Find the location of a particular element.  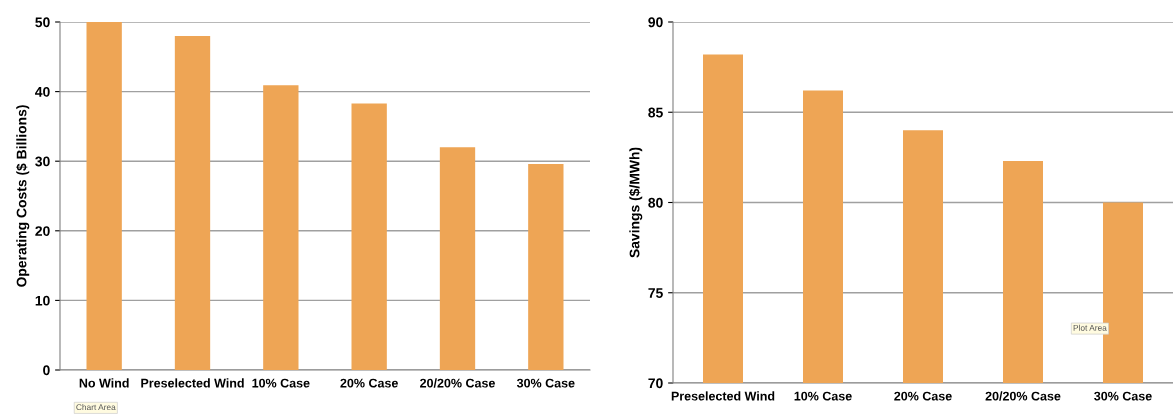

y-tick-label: 50 is located at coordinates (42, 22).